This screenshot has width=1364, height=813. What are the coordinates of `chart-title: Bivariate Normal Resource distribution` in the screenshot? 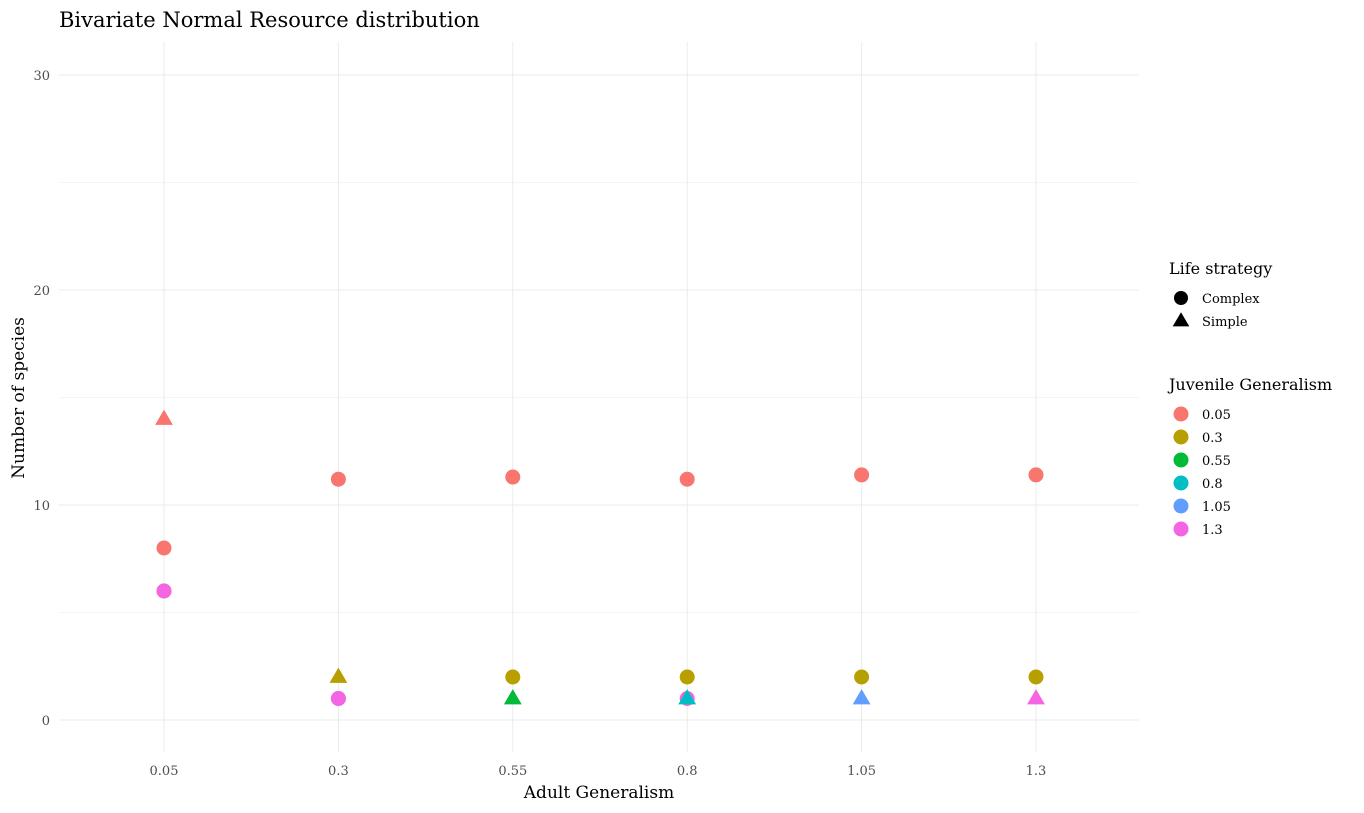 It's located at (269, 20).